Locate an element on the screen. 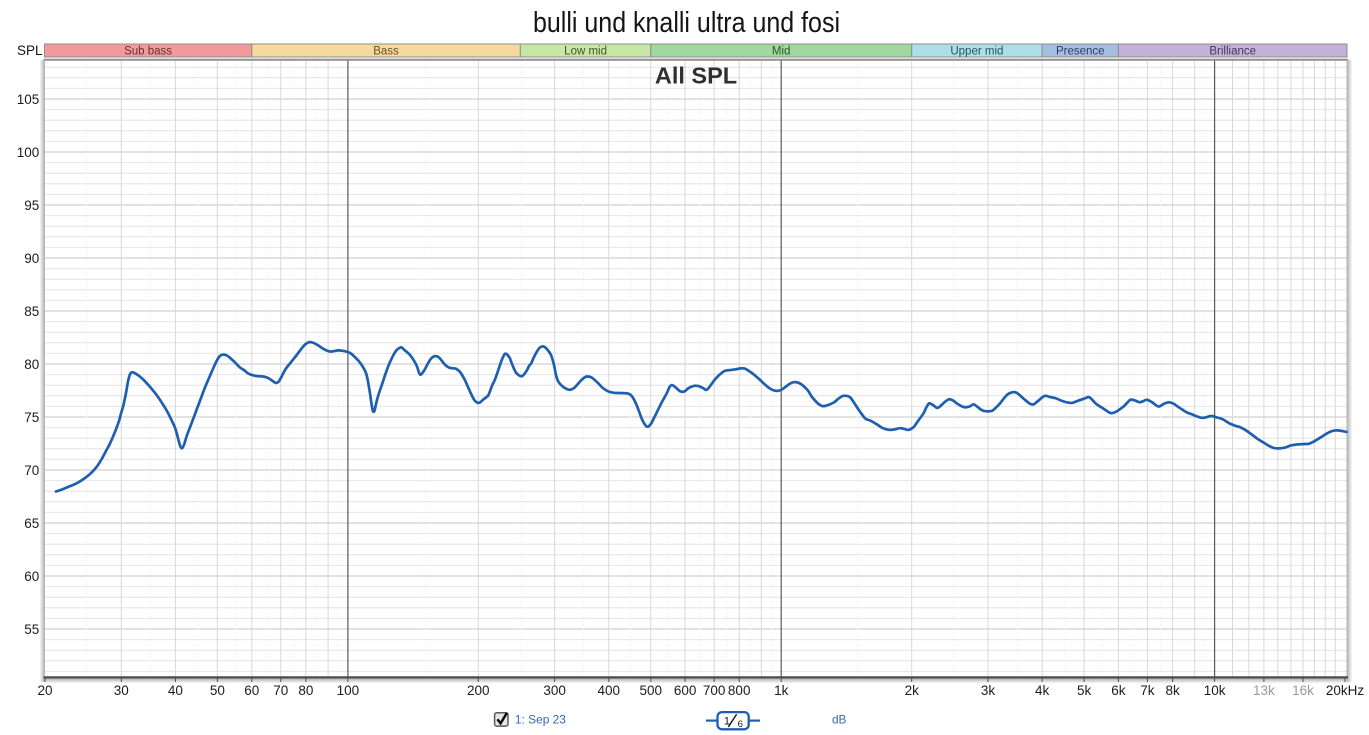 Image resolution: width=1369 pixels, height=735 pixels. svg-text: 20 is located at coordinates (44, 690).